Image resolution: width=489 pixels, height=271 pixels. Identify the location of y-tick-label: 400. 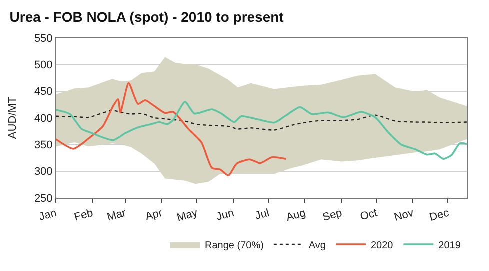
(43, 118).